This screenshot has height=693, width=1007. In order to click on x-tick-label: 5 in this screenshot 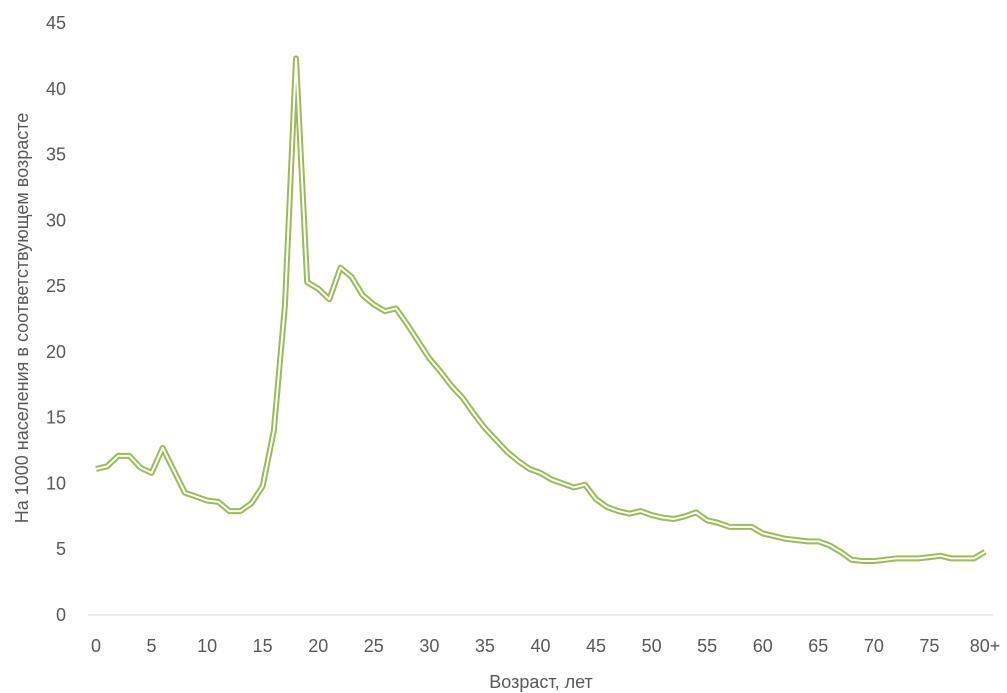, I will do `click(152, 646)`.